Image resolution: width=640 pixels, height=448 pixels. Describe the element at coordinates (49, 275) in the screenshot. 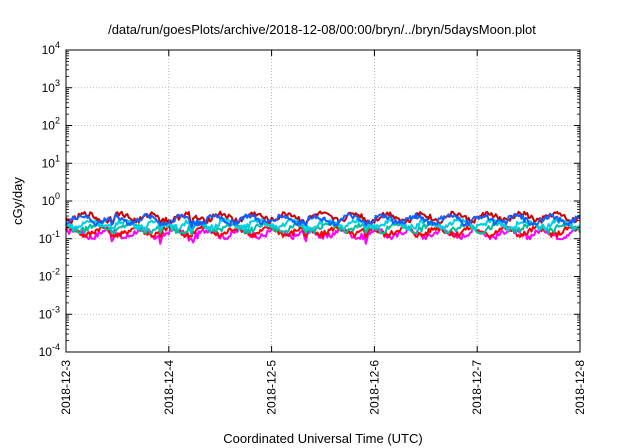

I see `y-tick-label: 10⁻²` at that location.